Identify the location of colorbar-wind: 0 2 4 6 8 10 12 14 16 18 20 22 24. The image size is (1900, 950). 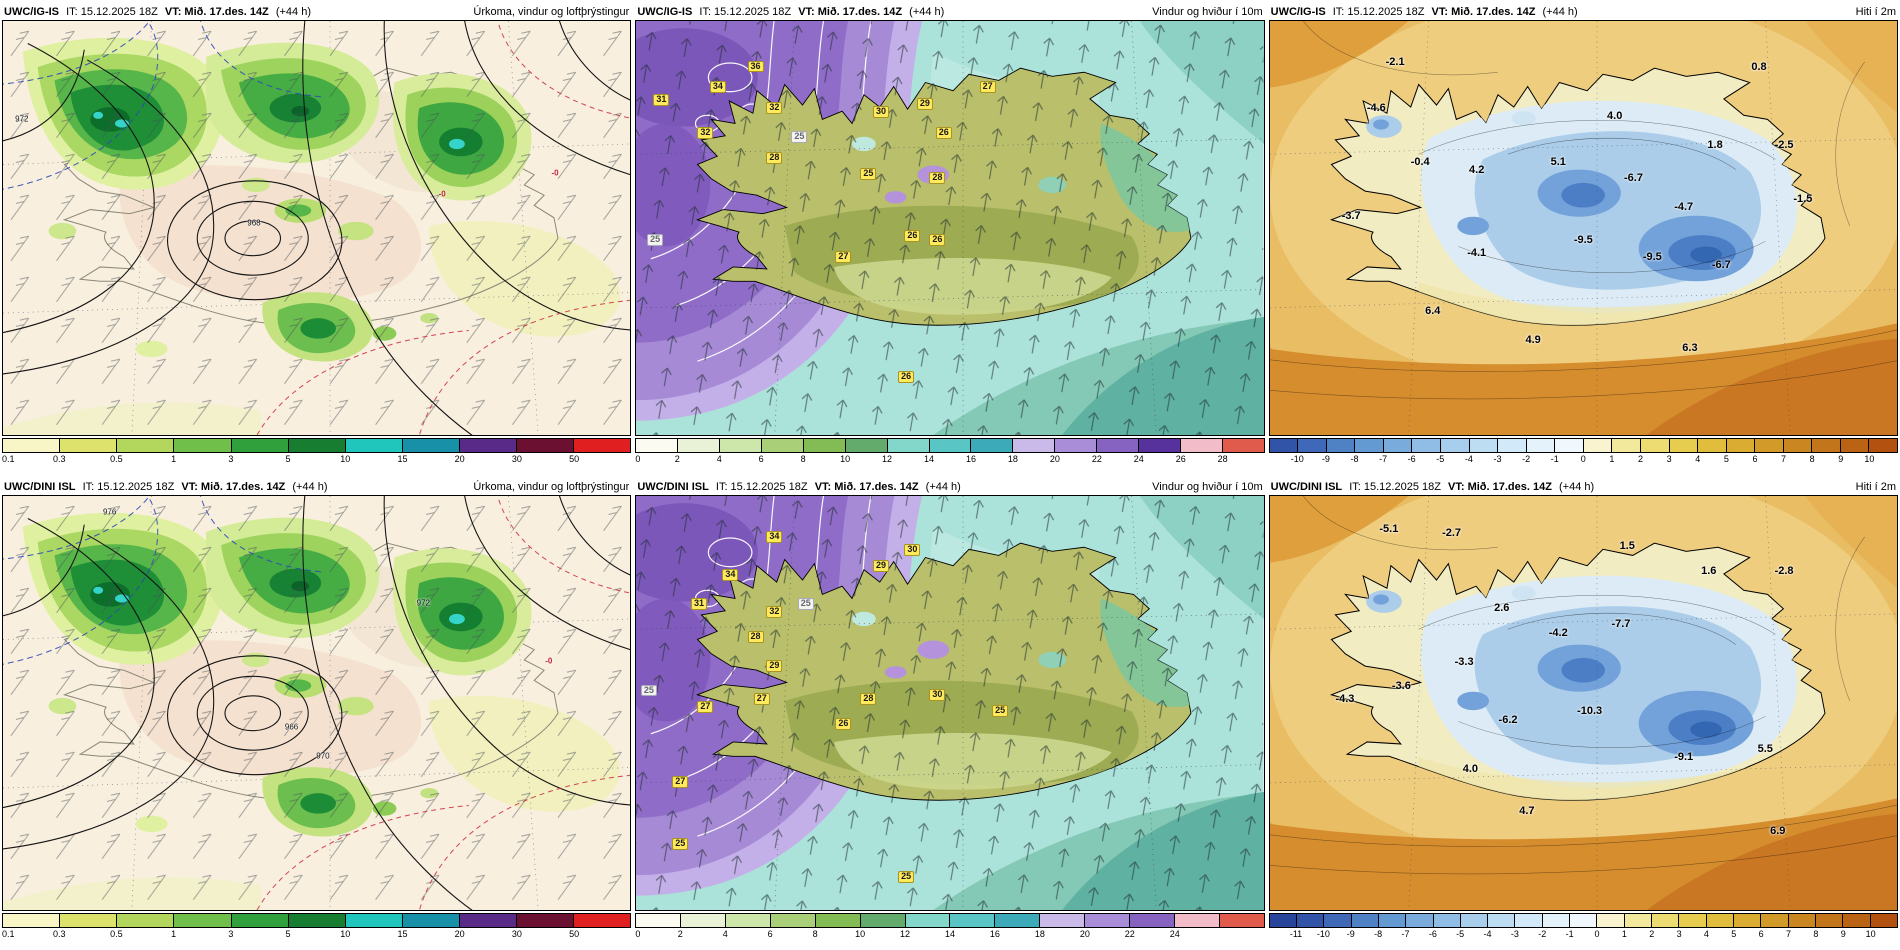
(950, 926).